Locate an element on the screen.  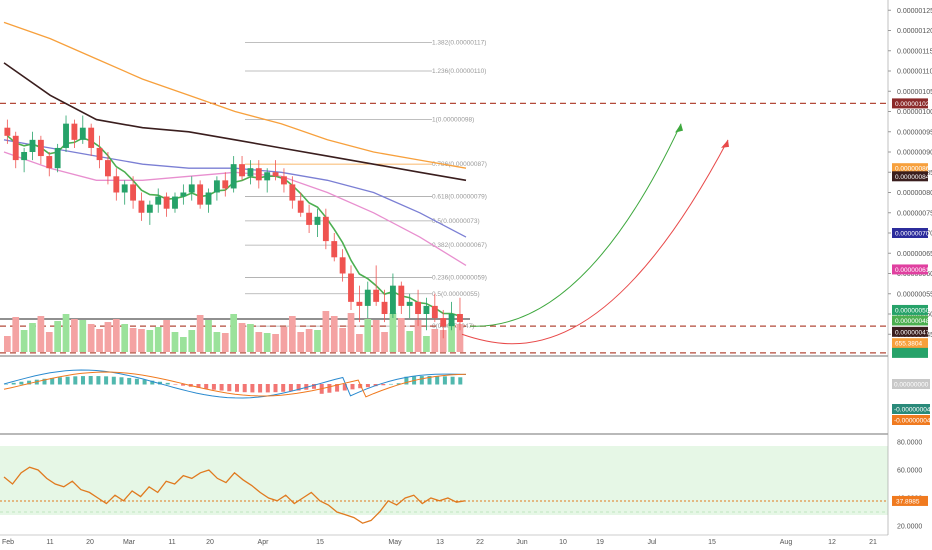
price-tick-label: 0.00000075 is located at coordinates (914, 213).